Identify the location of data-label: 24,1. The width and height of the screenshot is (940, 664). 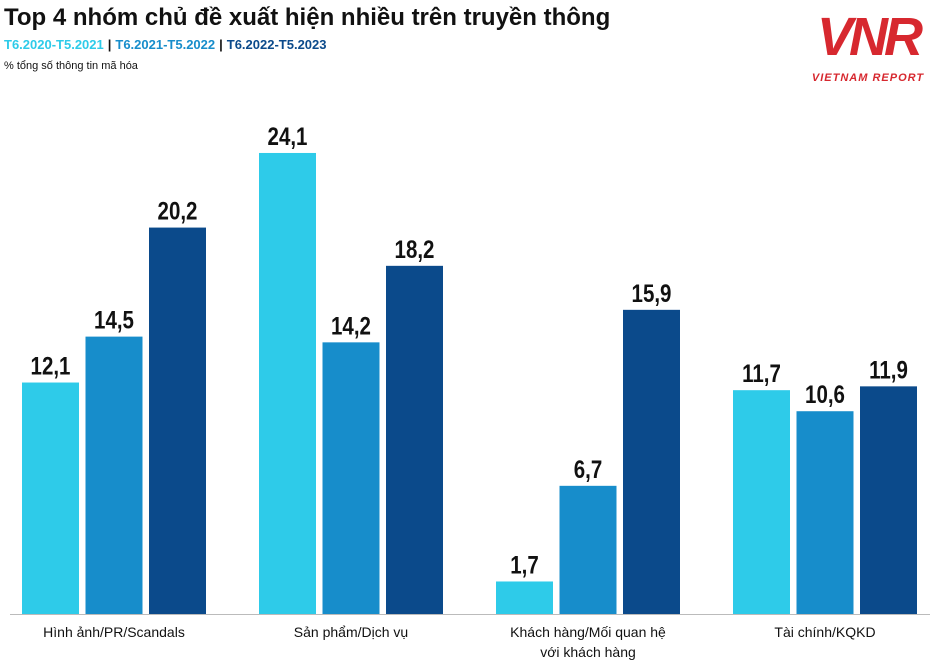
(288, 136).